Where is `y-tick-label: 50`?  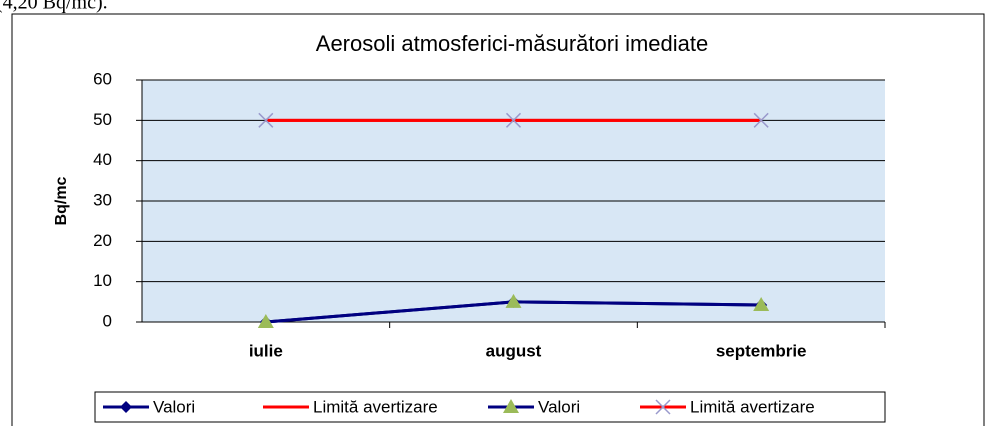 y-tick-label: 50 is located at coordinates (102, 119).